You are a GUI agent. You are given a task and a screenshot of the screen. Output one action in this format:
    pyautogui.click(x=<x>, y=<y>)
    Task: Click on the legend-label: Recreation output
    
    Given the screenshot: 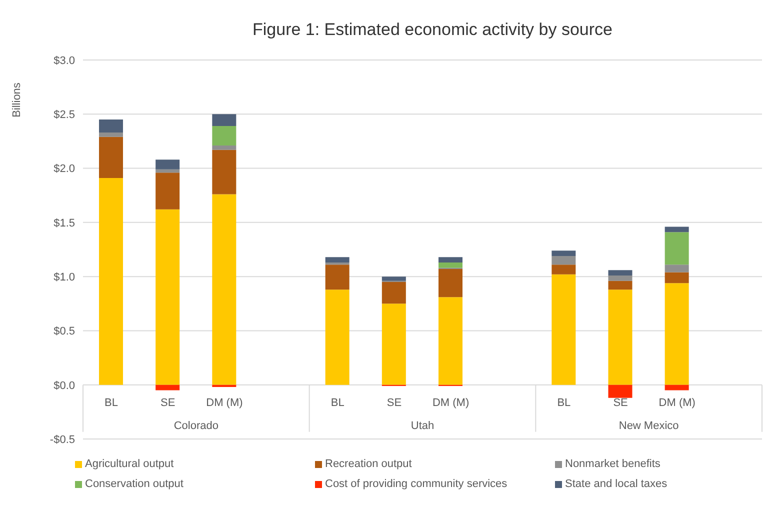 What is the action you would take?
    pyautogui.click(x=368, y=464)
    